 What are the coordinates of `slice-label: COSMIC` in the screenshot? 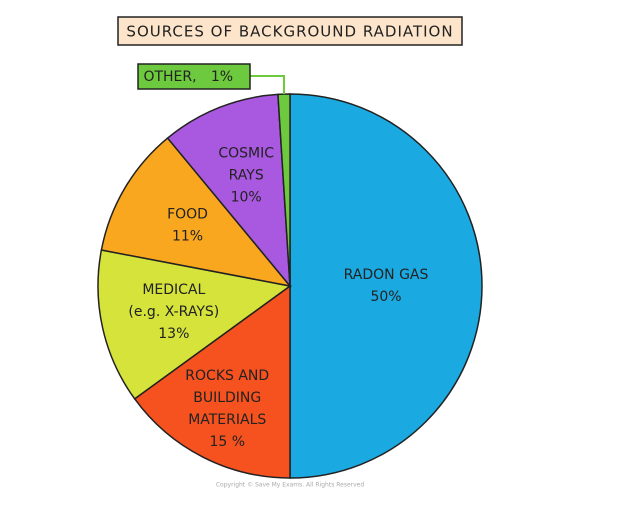 It's located at (246, 153).